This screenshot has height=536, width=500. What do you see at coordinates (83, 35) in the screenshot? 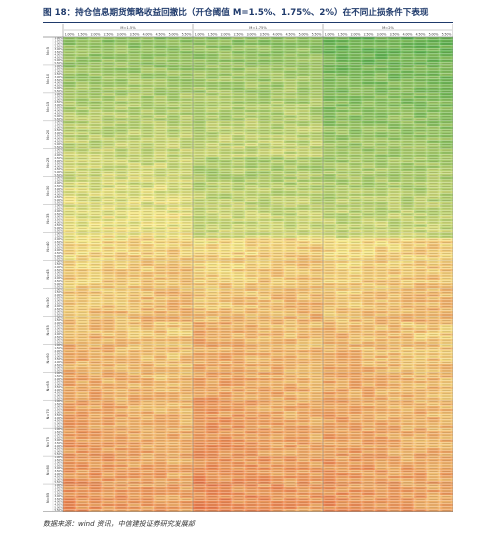
I see `column-header: 1.50%` at bounding box center [83, 35].